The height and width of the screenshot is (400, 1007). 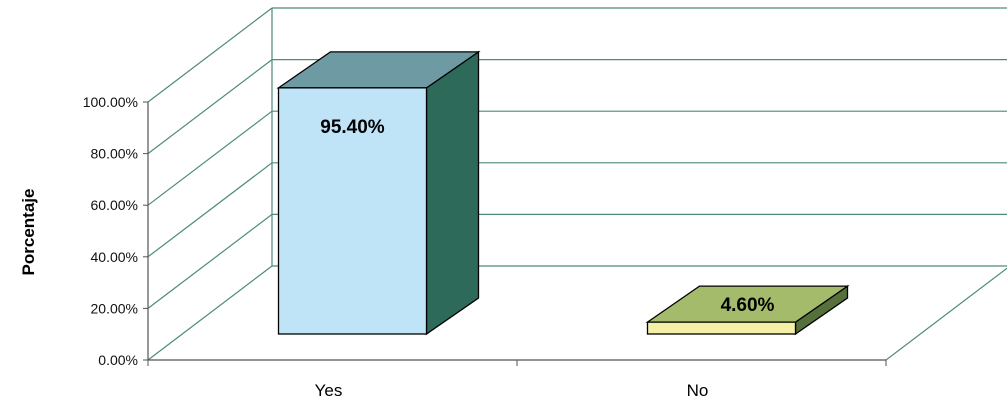 What do you see at coordinates (28, 232) in the screenshot?
I see `y-axis-title: Porcentaje` at bounding box center [28, 232].